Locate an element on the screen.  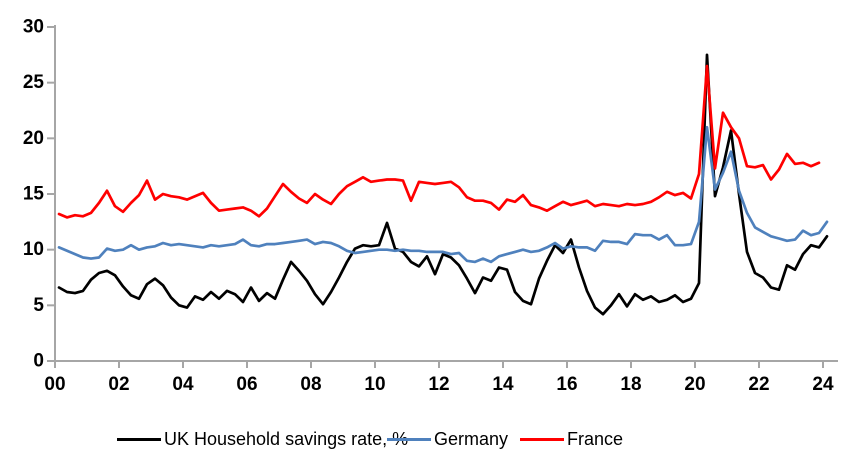
legend-line-france is located at coordinates (542, 439).